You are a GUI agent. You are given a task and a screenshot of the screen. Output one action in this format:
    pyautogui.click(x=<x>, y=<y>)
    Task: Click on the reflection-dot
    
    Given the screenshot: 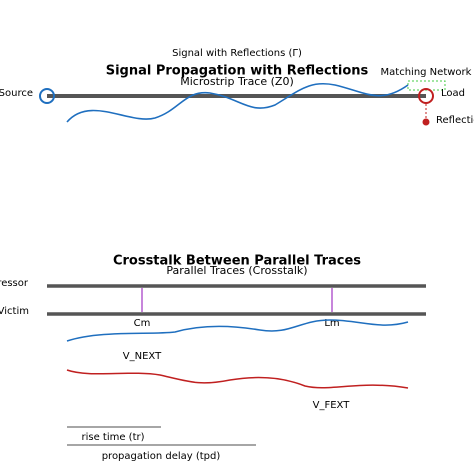 What is the action you would take?
    pyautogui.click(x=426, y=122)
    